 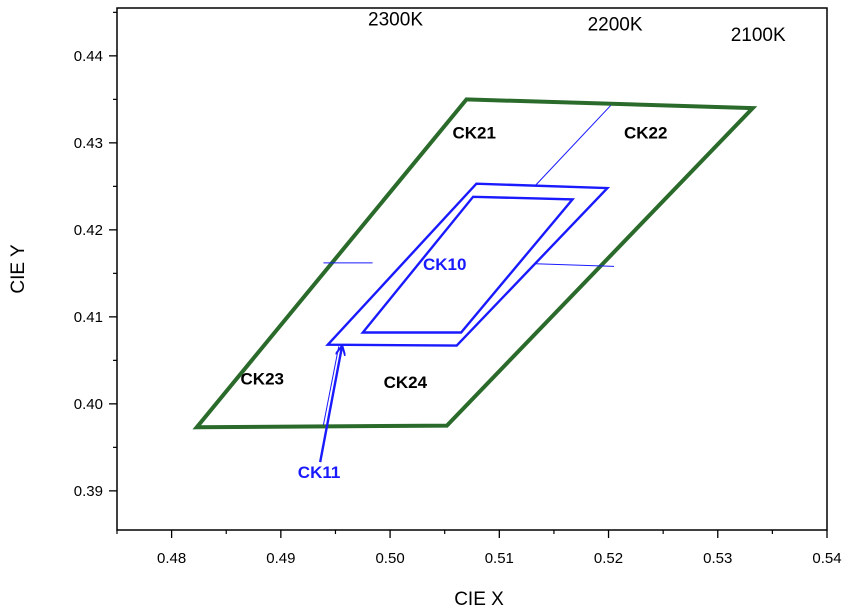 I want to click on bin-label-ck22: CK22, so click(x=645, y=133).